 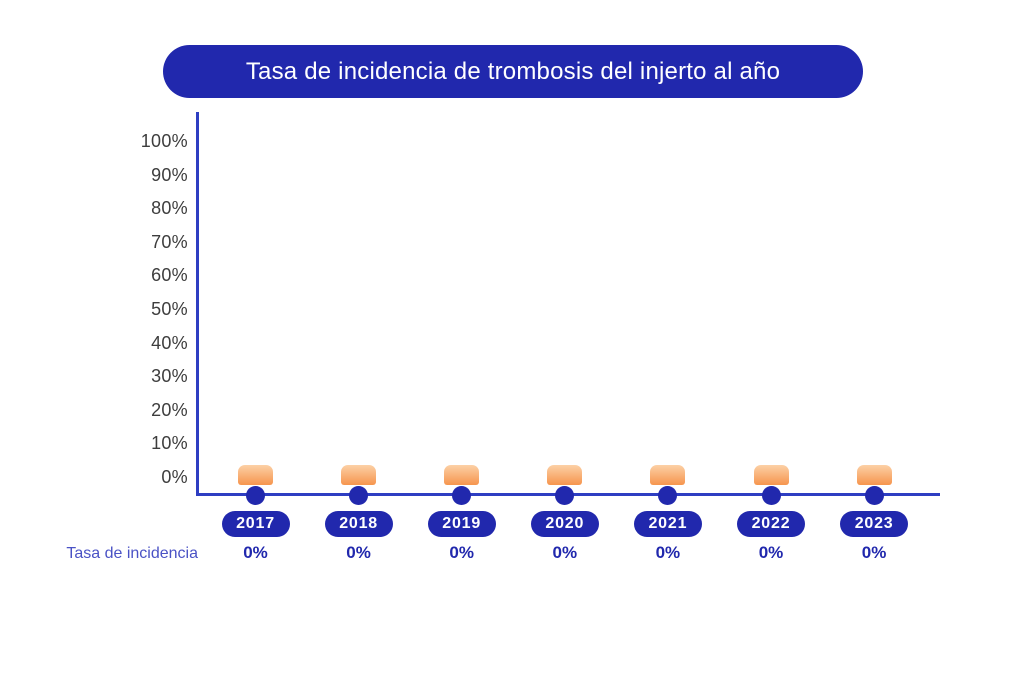 What do you see at coordinates (874, 475) in the screenshot?
I see `bar-2023` at bounding box center [874, 475].